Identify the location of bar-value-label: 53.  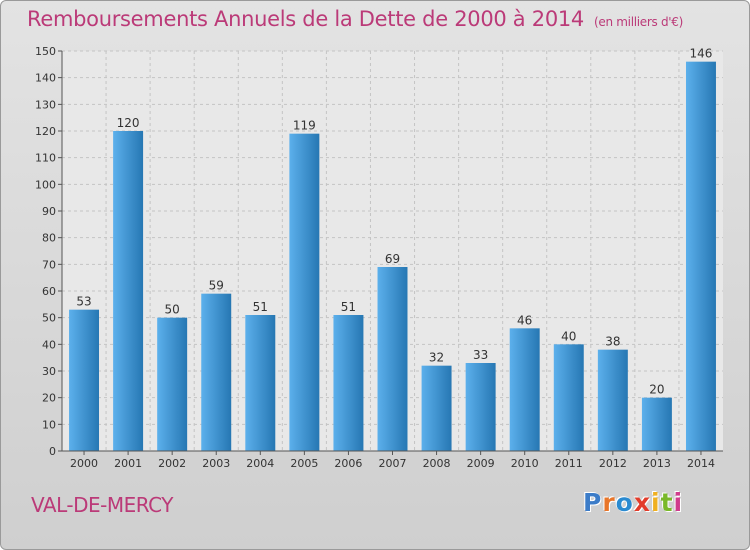
(83, 302).